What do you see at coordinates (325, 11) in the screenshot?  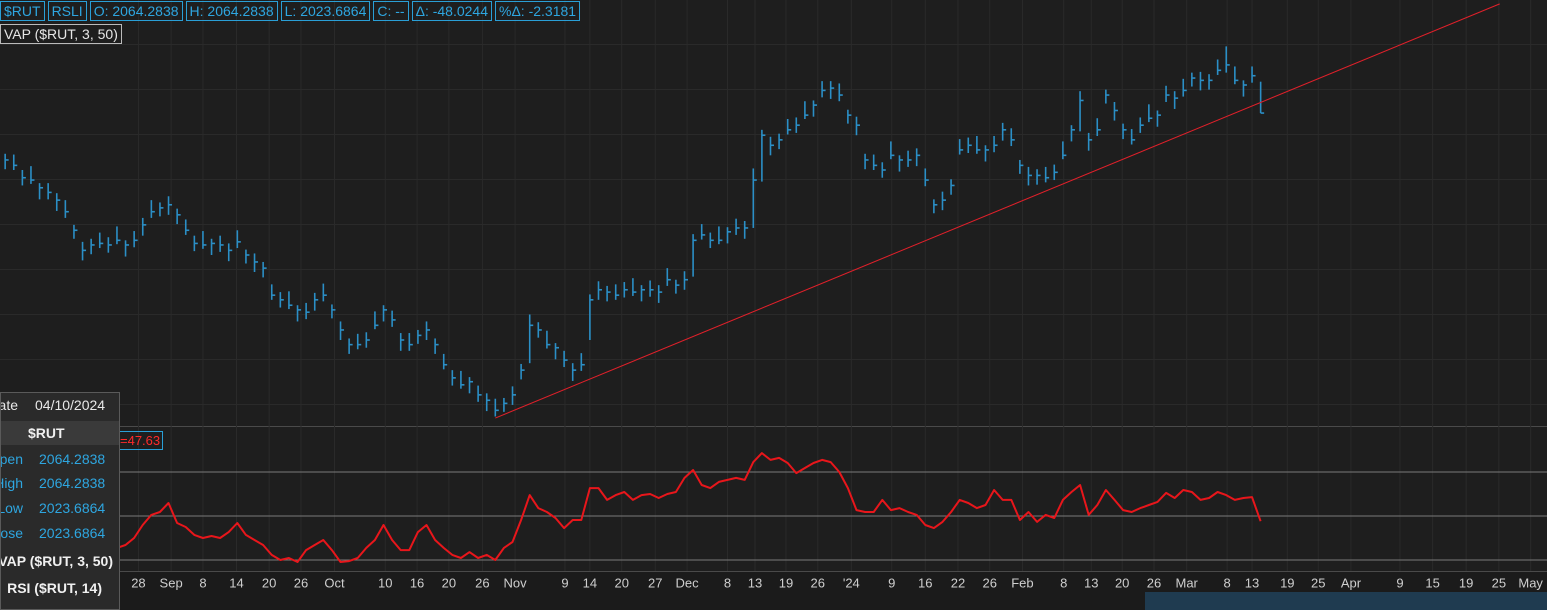 I see `header-item: L: 2023.6864` at bounding box center [325, 11].